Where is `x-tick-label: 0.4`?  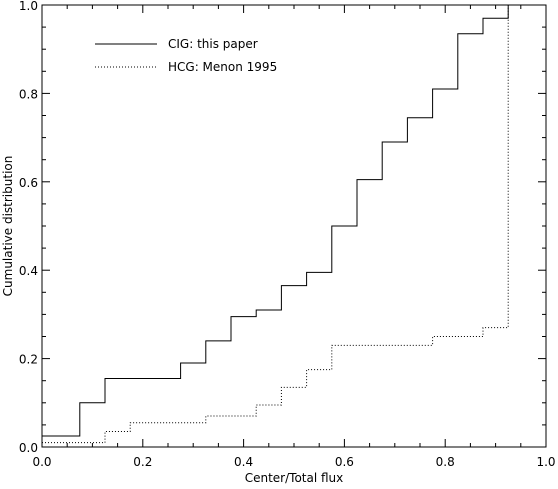 x-tick-label: 0.4 is located at coordinates (243, 462).